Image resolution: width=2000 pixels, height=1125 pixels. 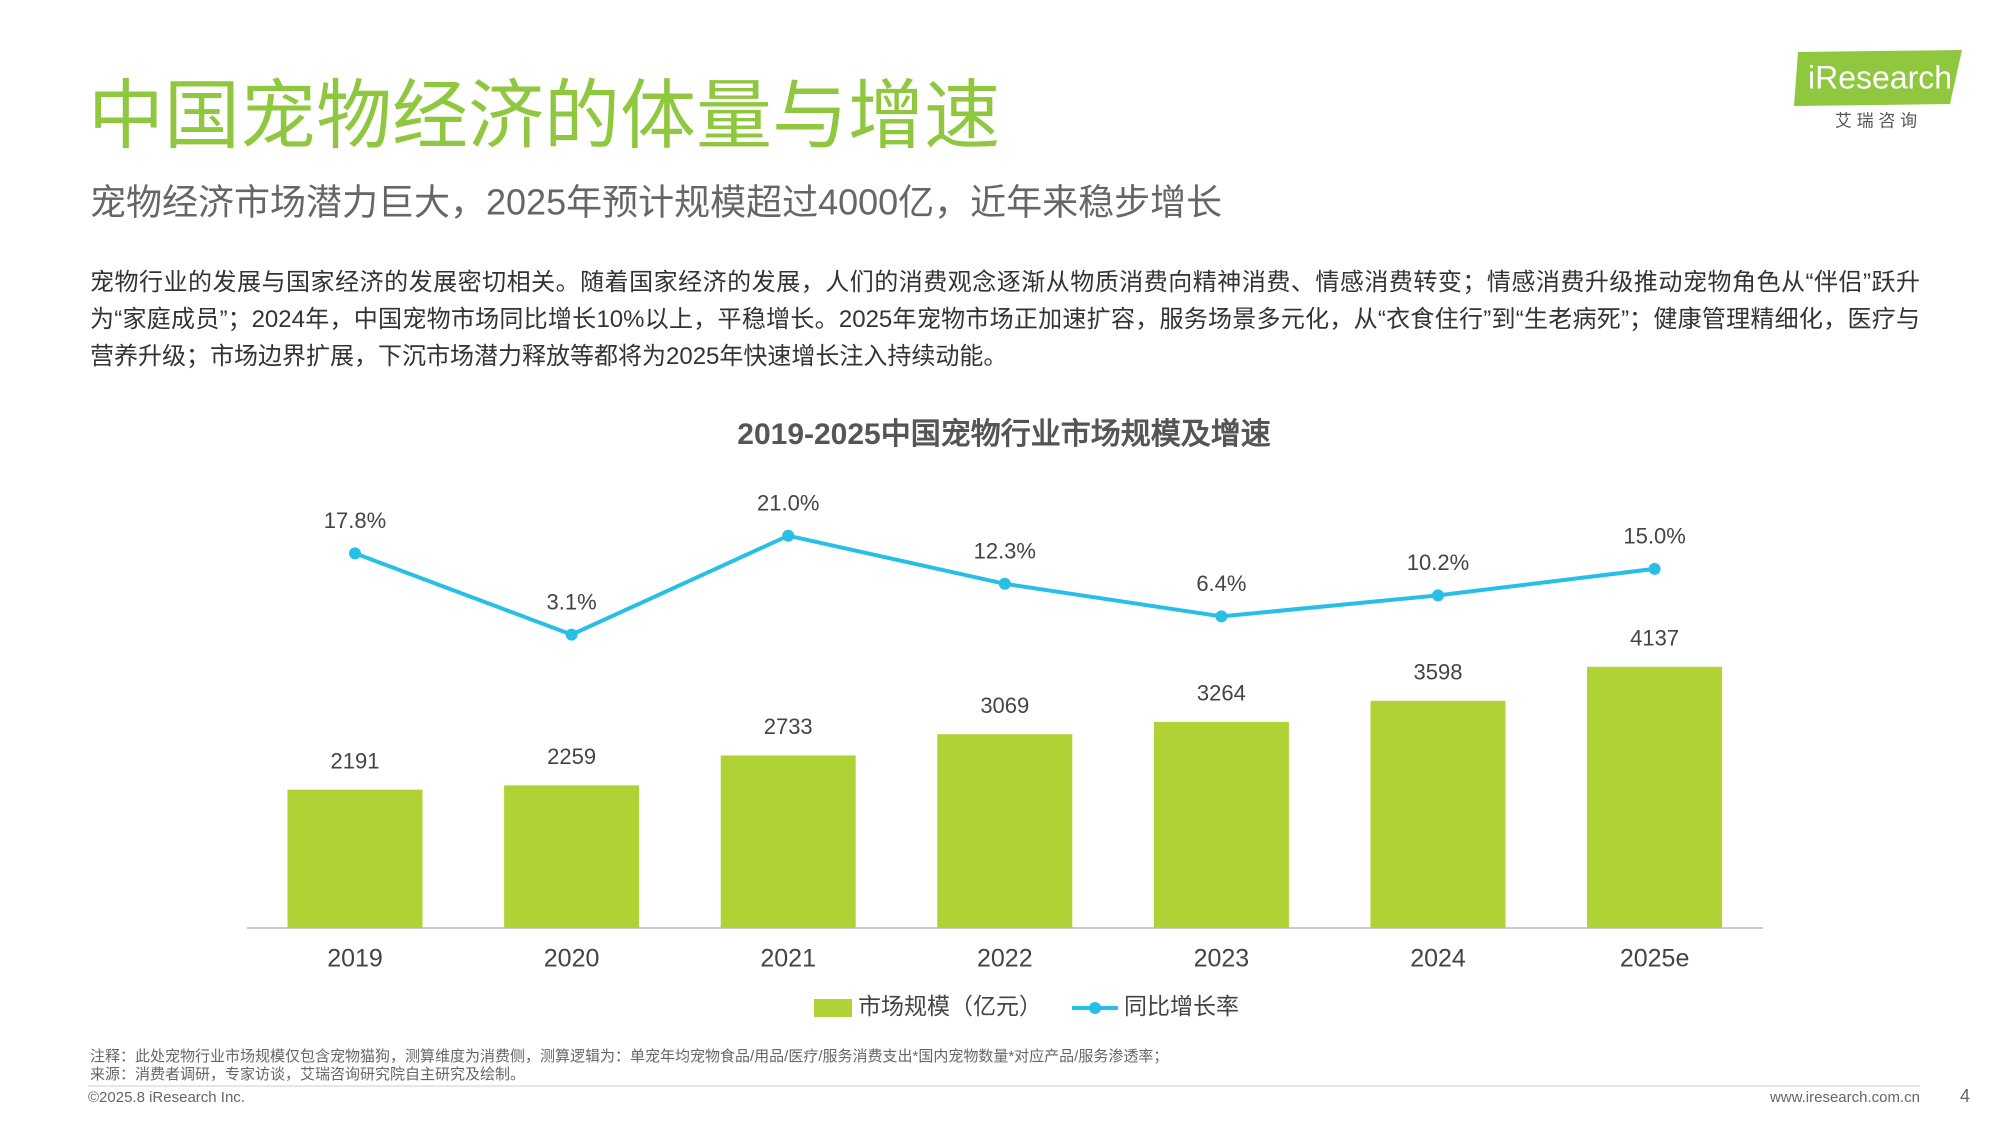 I want to click on bar-value-label: 3264, so click(x=1221, y=693).